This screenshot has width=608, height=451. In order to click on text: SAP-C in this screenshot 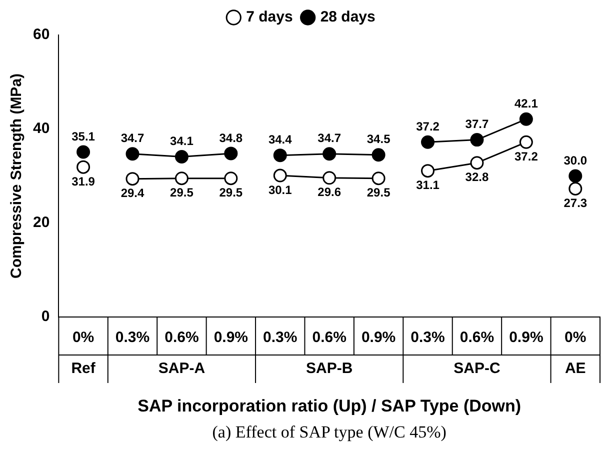, I will do `click(477, 369)`.